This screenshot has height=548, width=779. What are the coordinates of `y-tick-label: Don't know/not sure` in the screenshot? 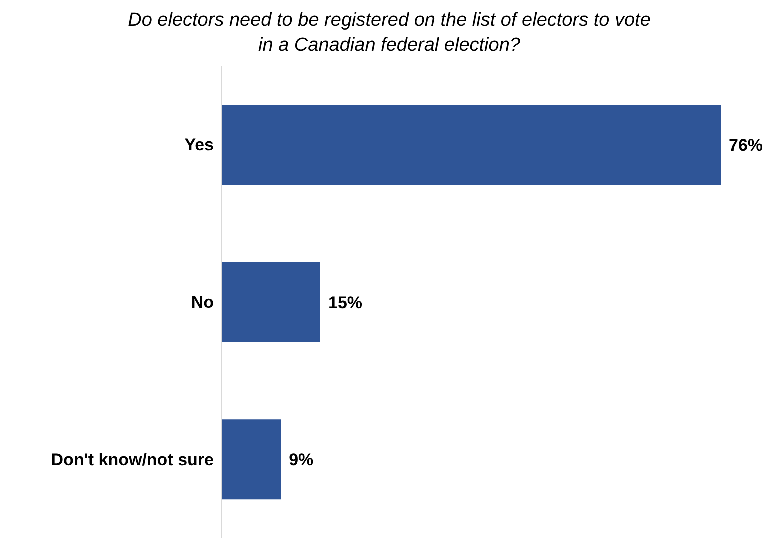 It's located at (132, 460).